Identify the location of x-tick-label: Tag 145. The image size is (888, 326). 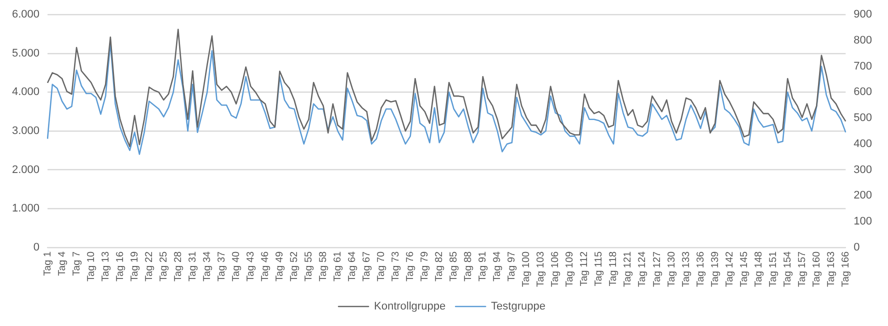
(744, 269).